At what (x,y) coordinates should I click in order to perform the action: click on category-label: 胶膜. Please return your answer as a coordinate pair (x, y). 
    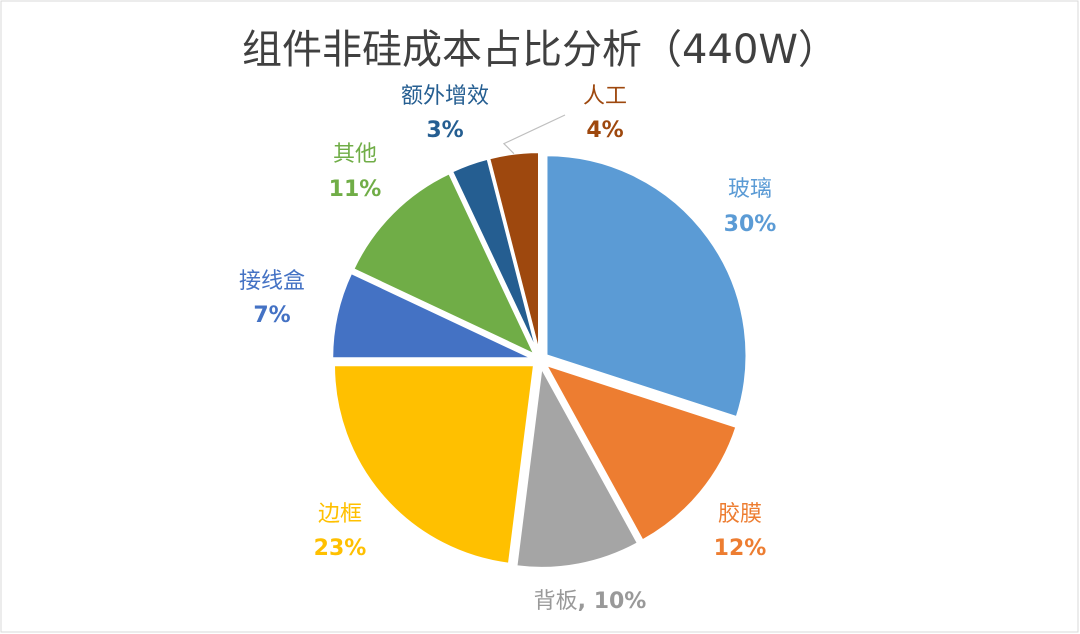
    Looking at the image, I should click on (740, 514).